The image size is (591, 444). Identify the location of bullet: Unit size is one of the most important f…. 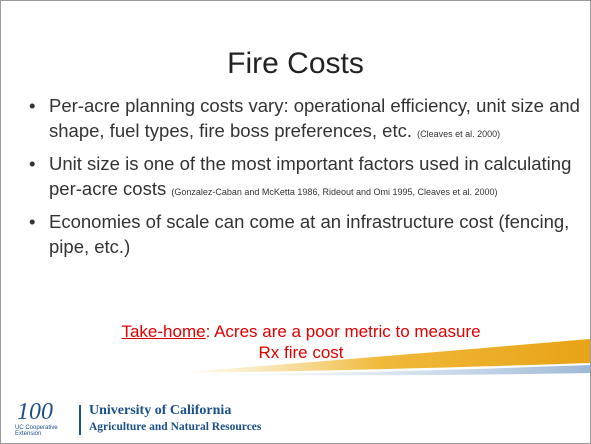
(306, 176).